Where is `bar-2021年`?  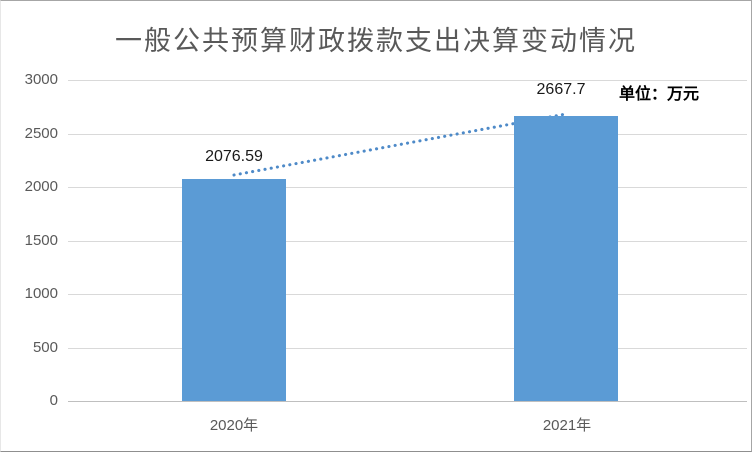 bar-2021年 is located at coordinates (566, 258).